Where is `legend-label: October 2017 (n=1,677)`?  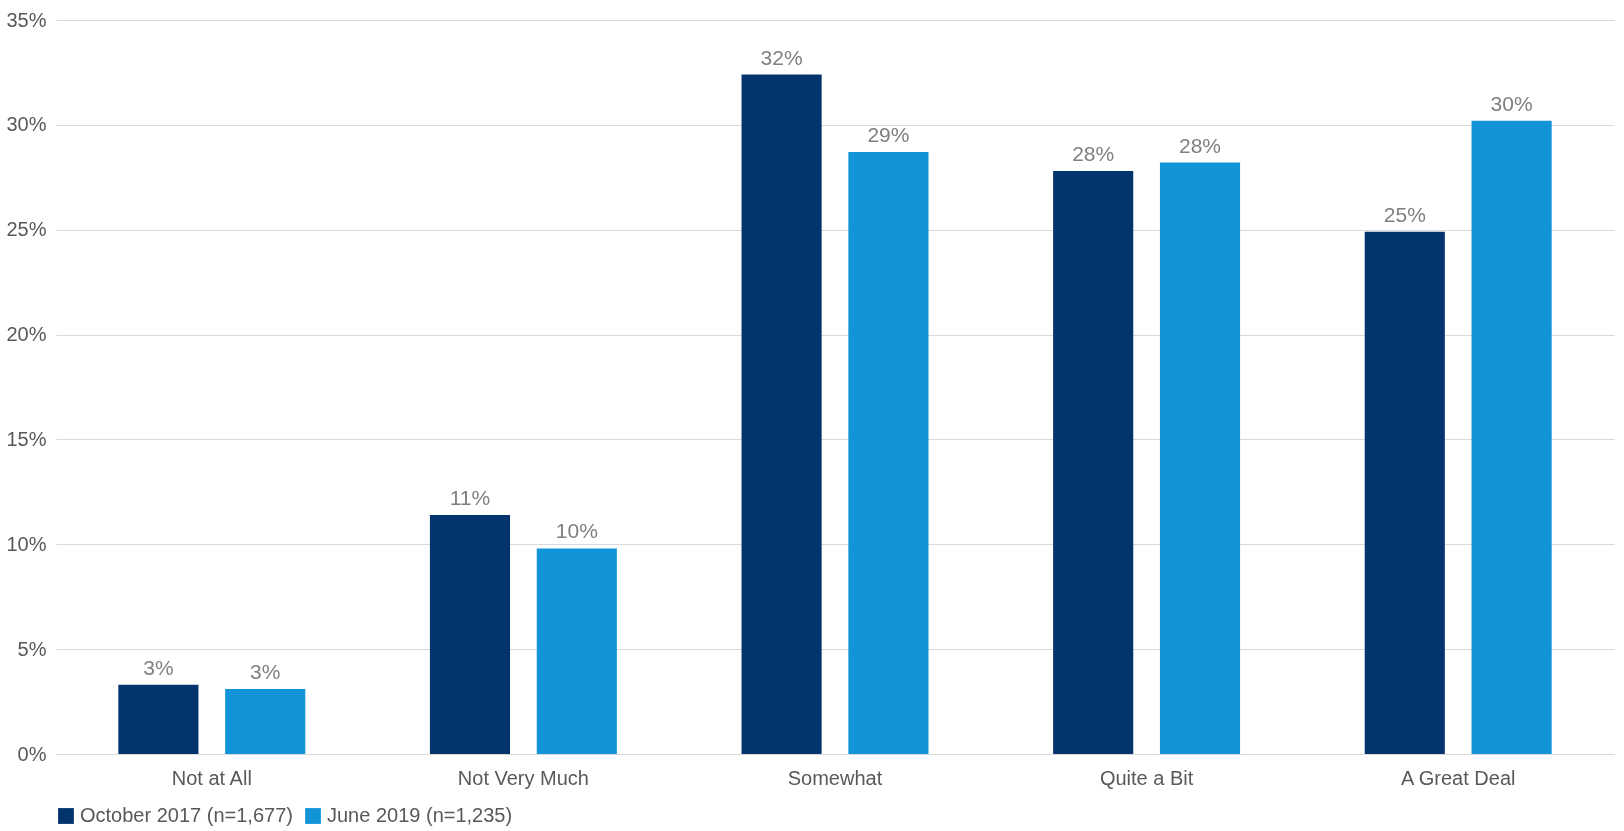
legend-label: October 2017 (n=1,677) is located at coordinates (186, 815).